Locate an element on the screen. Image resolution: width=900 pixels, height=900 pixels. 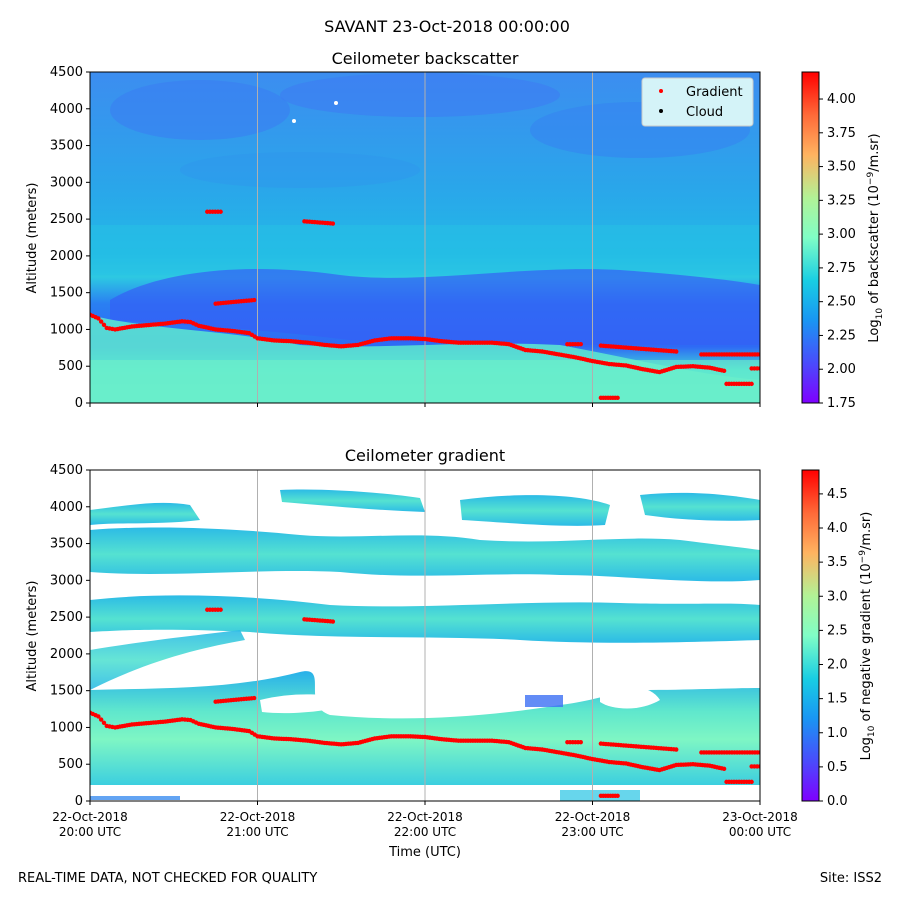
legend-gradient-marker is located at coordinates (661, 91).